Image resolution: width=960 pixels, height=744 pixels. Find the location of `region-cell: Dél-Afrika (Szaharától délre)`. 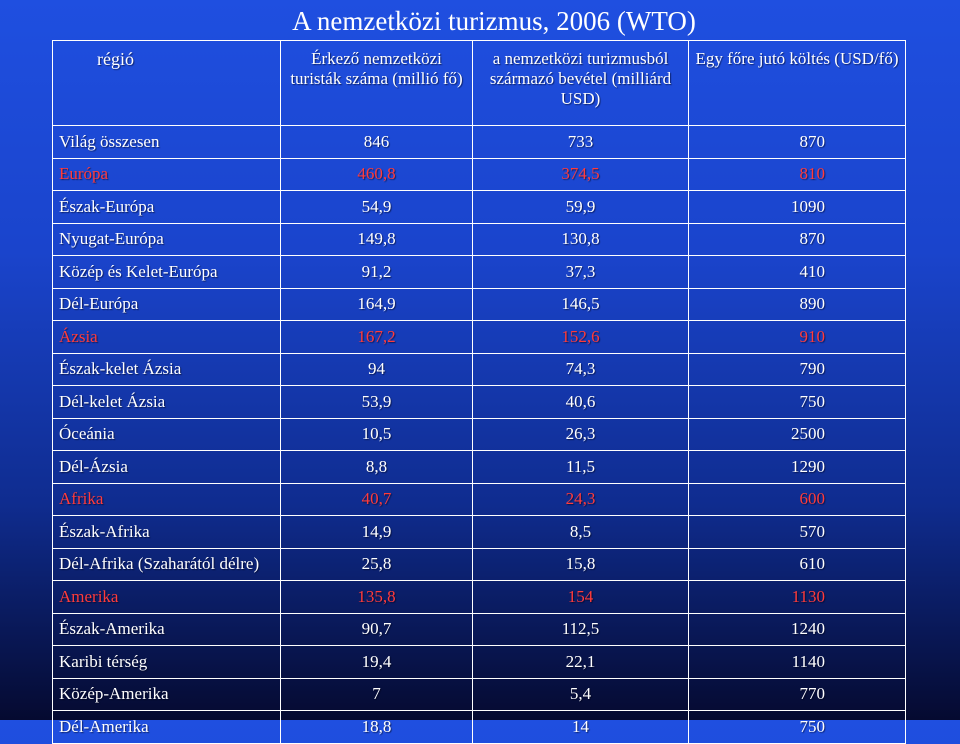

region-cell: Dél-Afrika (Szaharától délre) is located at coordinates (166, 564).